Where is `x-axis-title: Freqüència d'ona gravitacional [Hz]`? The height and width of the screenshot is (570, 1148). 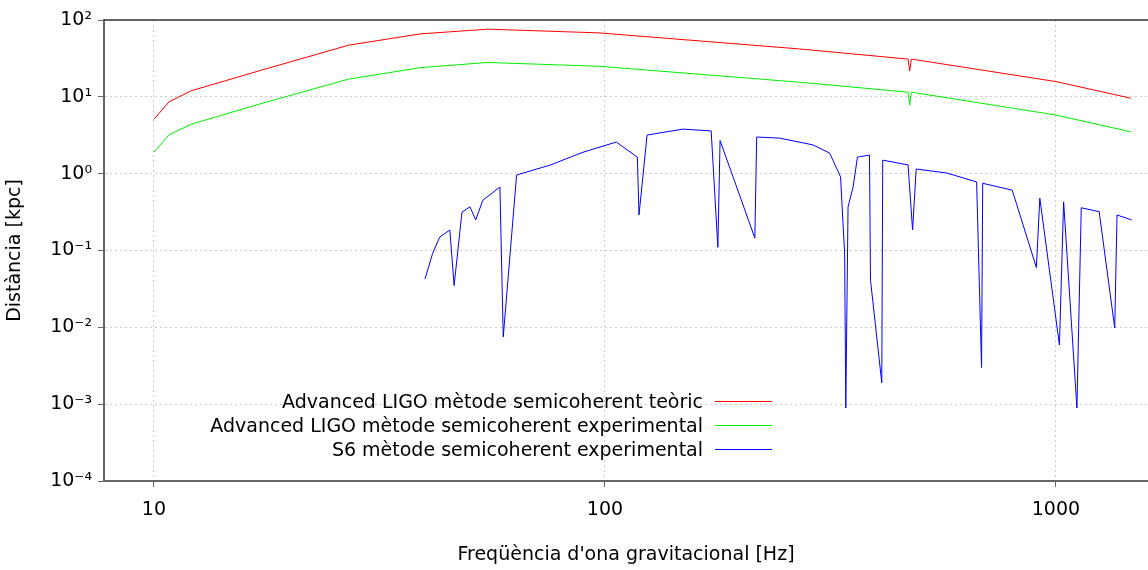
x-axis-title: Freqüència d'ona gravitacional [Hz] is located at coordinates (626, 552).